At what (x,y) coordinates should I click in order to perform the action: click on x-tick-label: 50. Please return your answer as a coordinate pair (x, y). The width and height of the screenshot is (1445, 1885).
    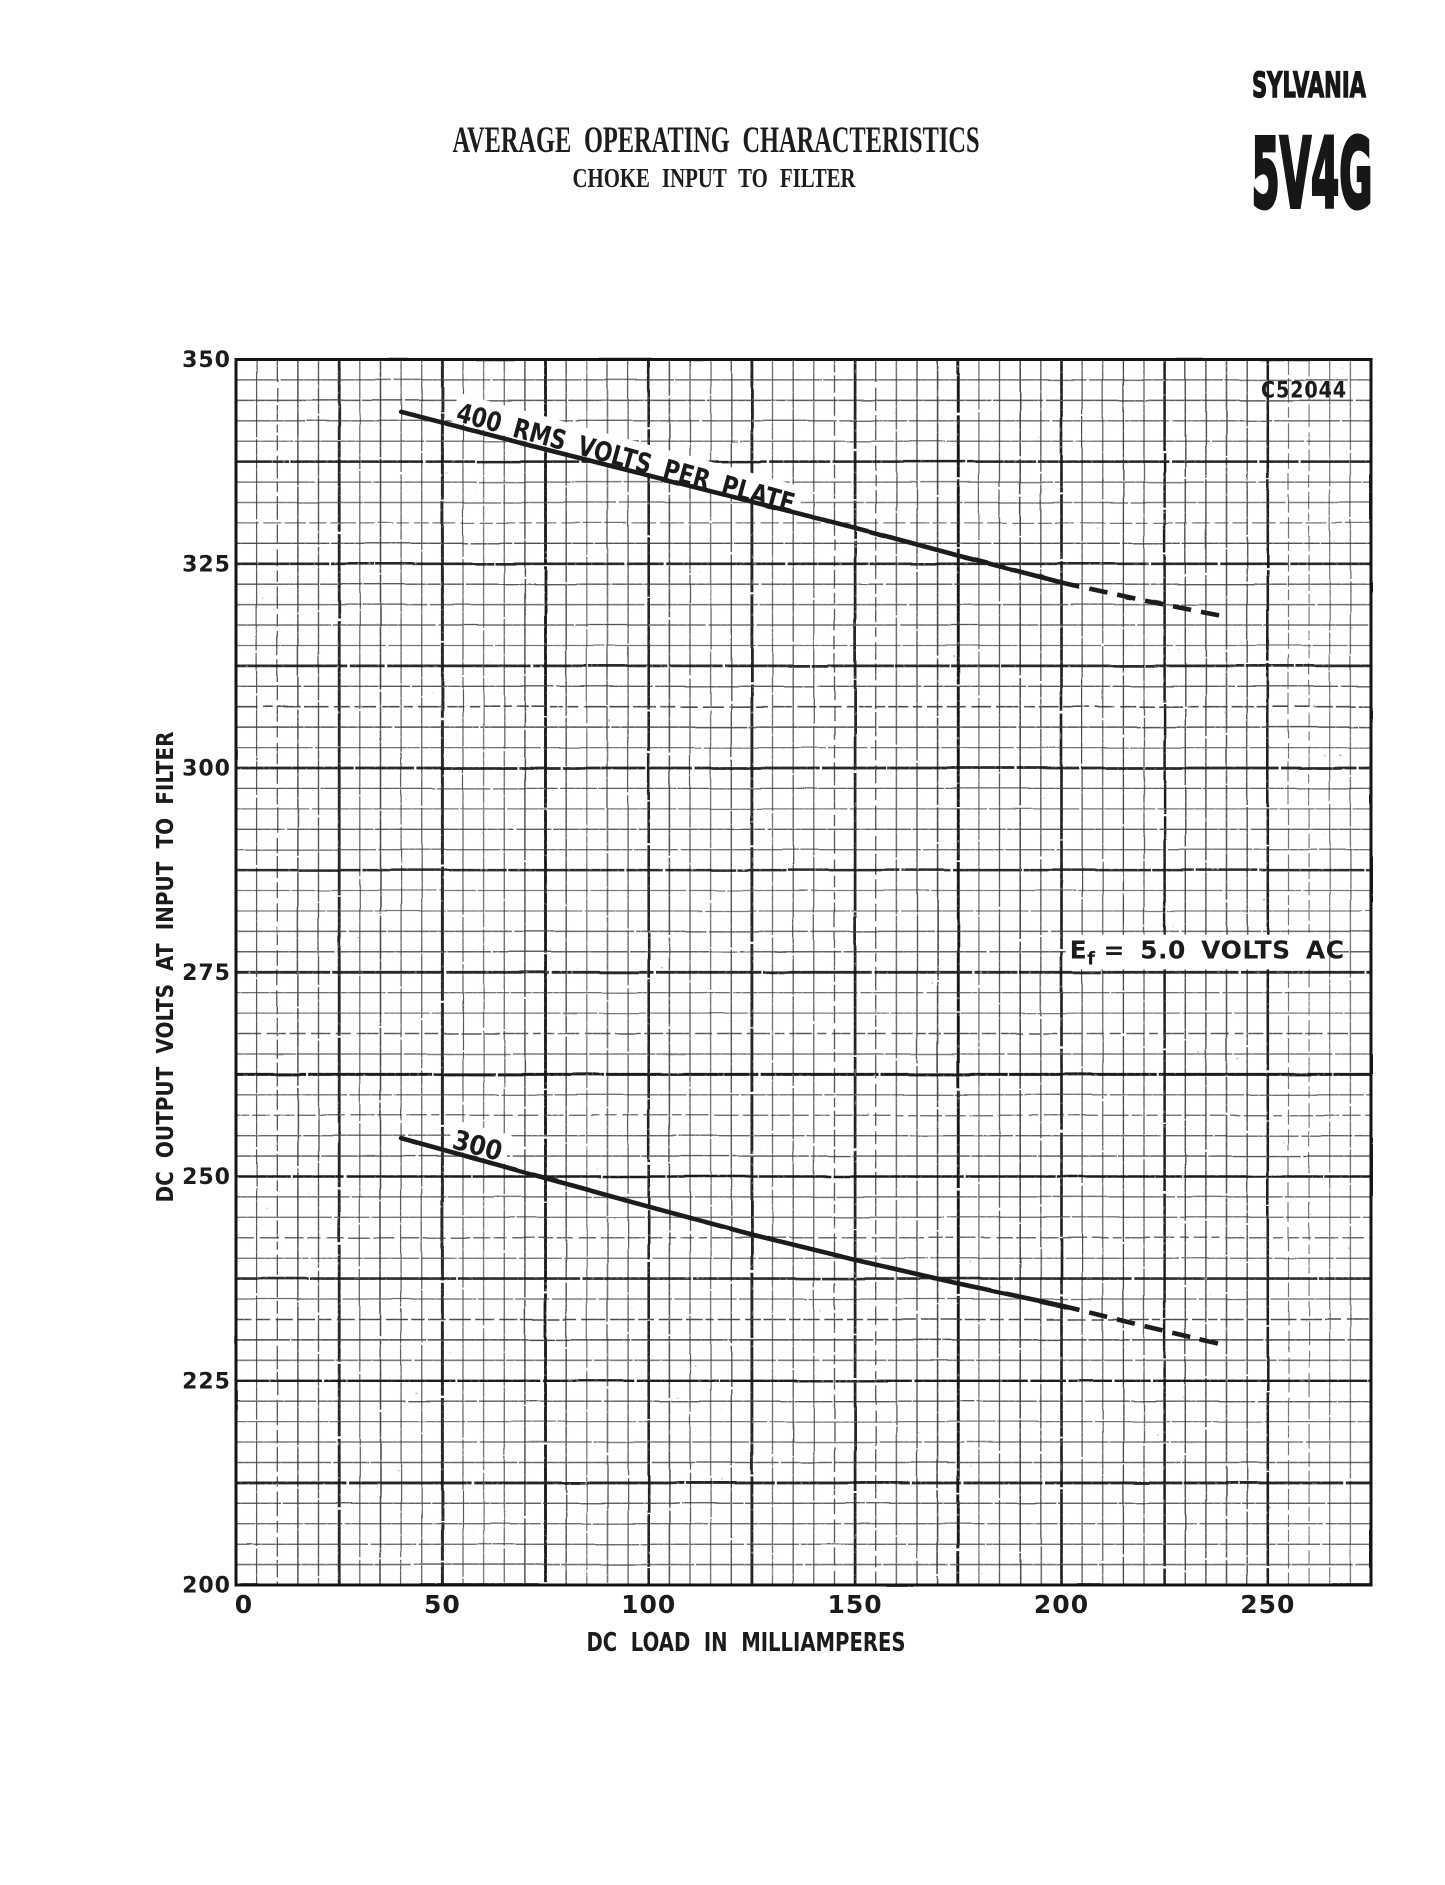
    Looking at the image, I should click on (442, 1604).